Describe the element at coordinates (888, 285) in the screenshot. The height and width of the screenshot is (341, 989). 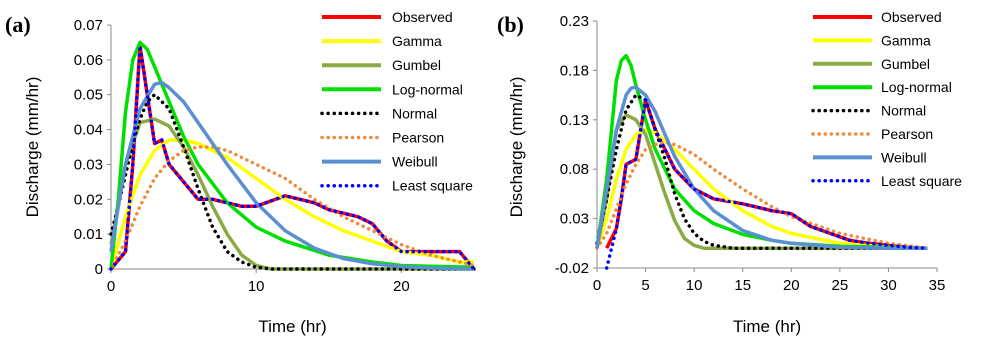
I see `x-tick-label: 30` at that location.